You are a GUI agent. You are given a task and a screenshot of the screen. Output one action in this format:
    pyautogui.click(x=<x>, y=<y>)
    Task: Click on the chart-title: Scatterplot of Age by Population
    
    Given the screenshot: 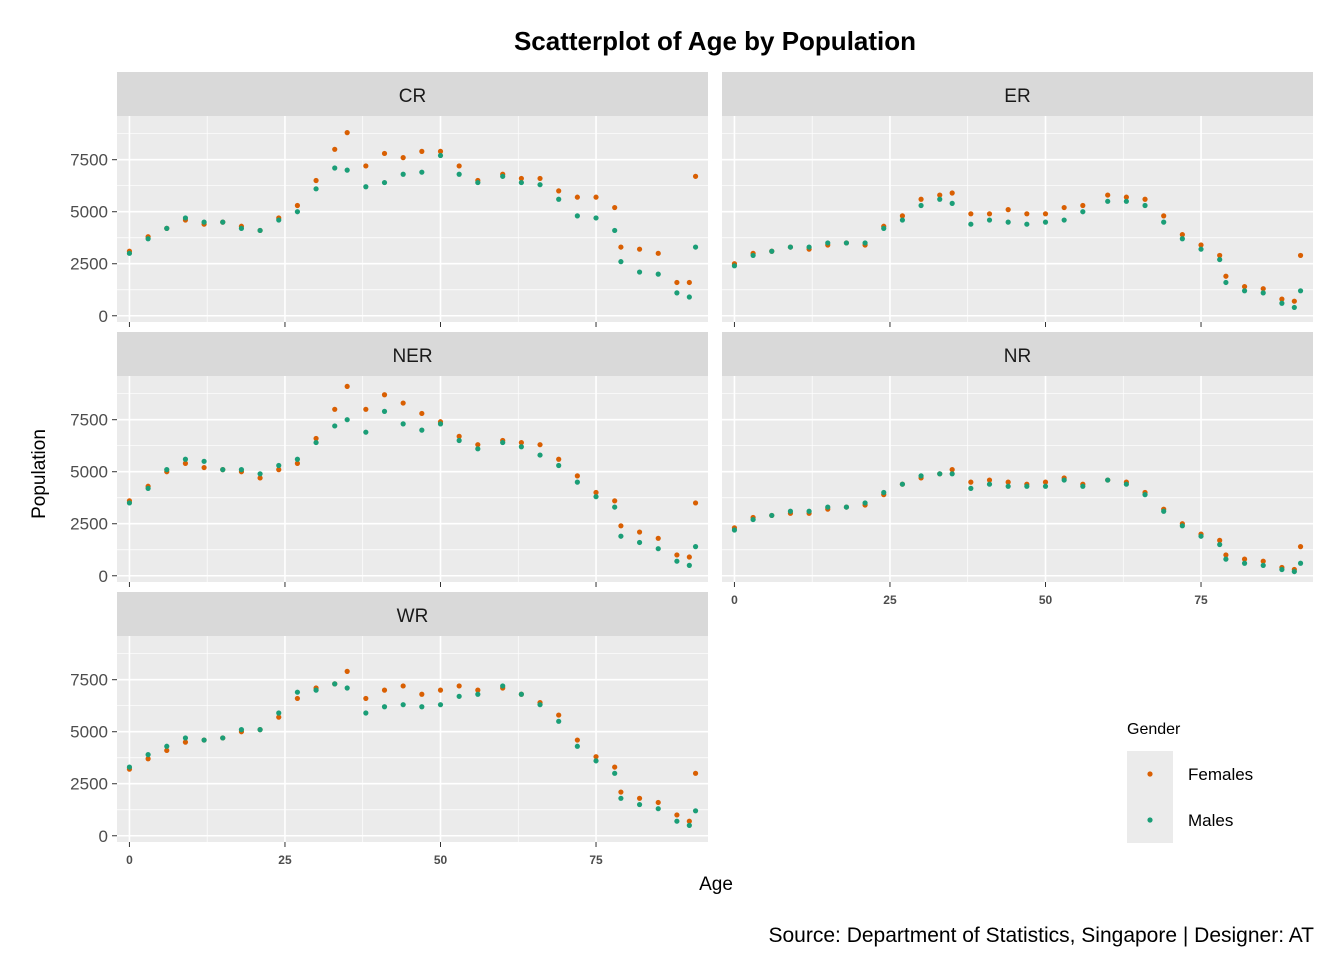 What is the action you would take?
    pyautogui.click(x=715, y=41)
    